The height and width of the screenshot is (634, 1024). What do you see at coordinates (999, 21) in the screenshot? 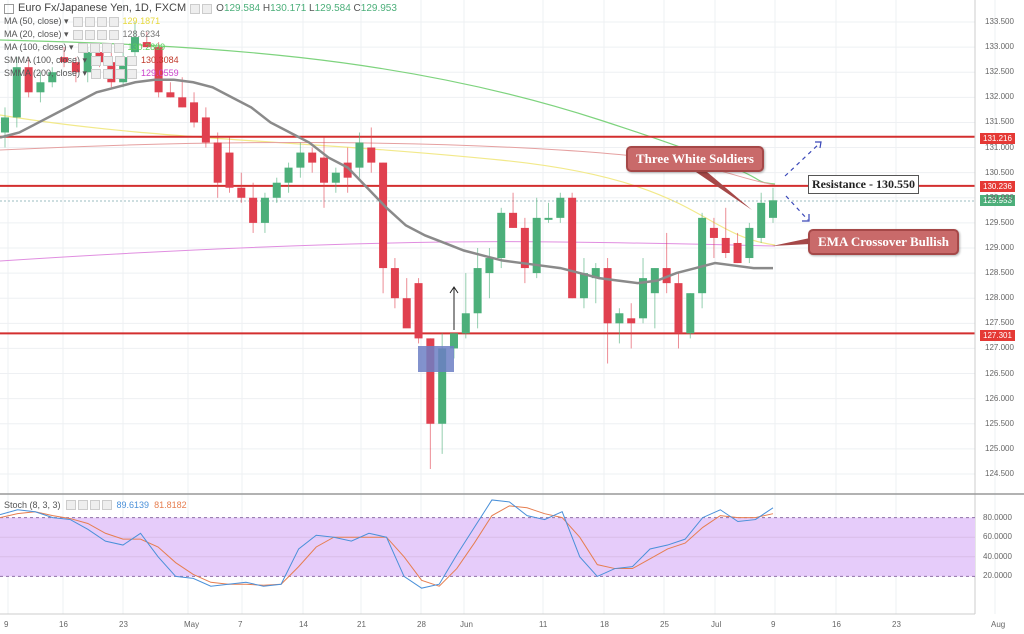
I see `y-tick: 133.500` at bounding box center [999, 21].